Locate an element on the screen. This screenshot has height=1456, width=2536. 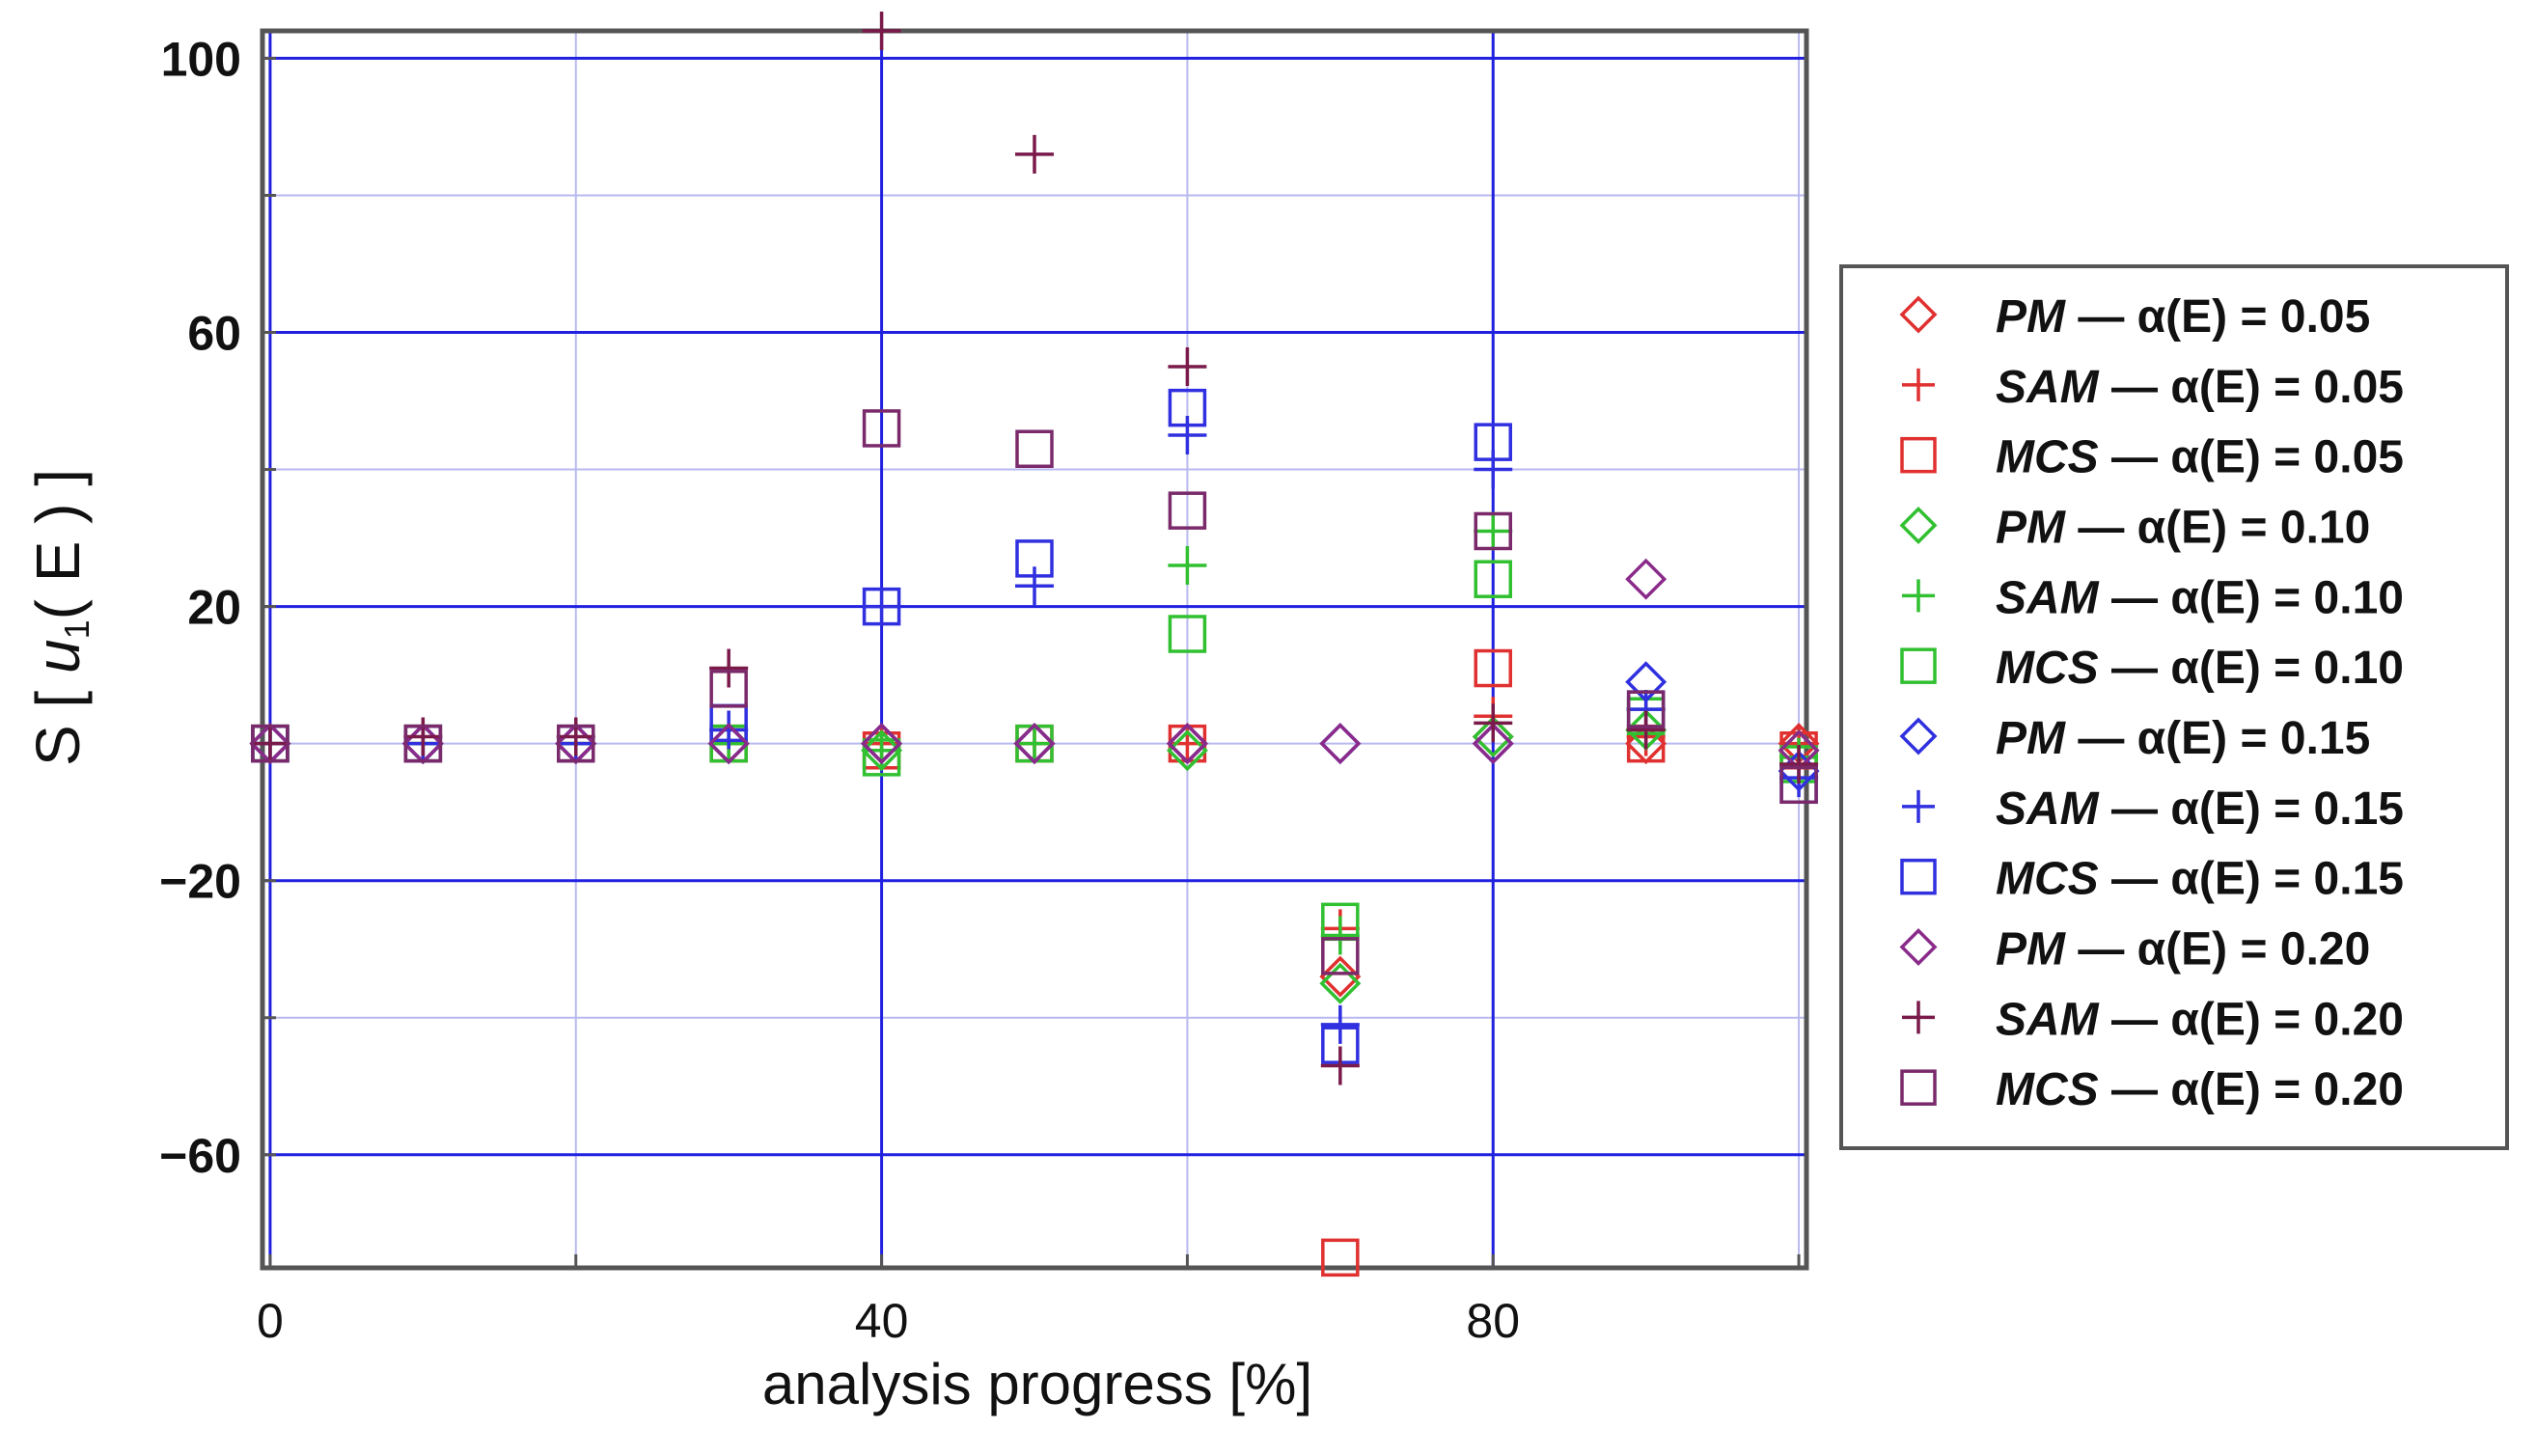
legend-entry: MCS — α(E) = 0.05 is located at coordinates (2152, 458).